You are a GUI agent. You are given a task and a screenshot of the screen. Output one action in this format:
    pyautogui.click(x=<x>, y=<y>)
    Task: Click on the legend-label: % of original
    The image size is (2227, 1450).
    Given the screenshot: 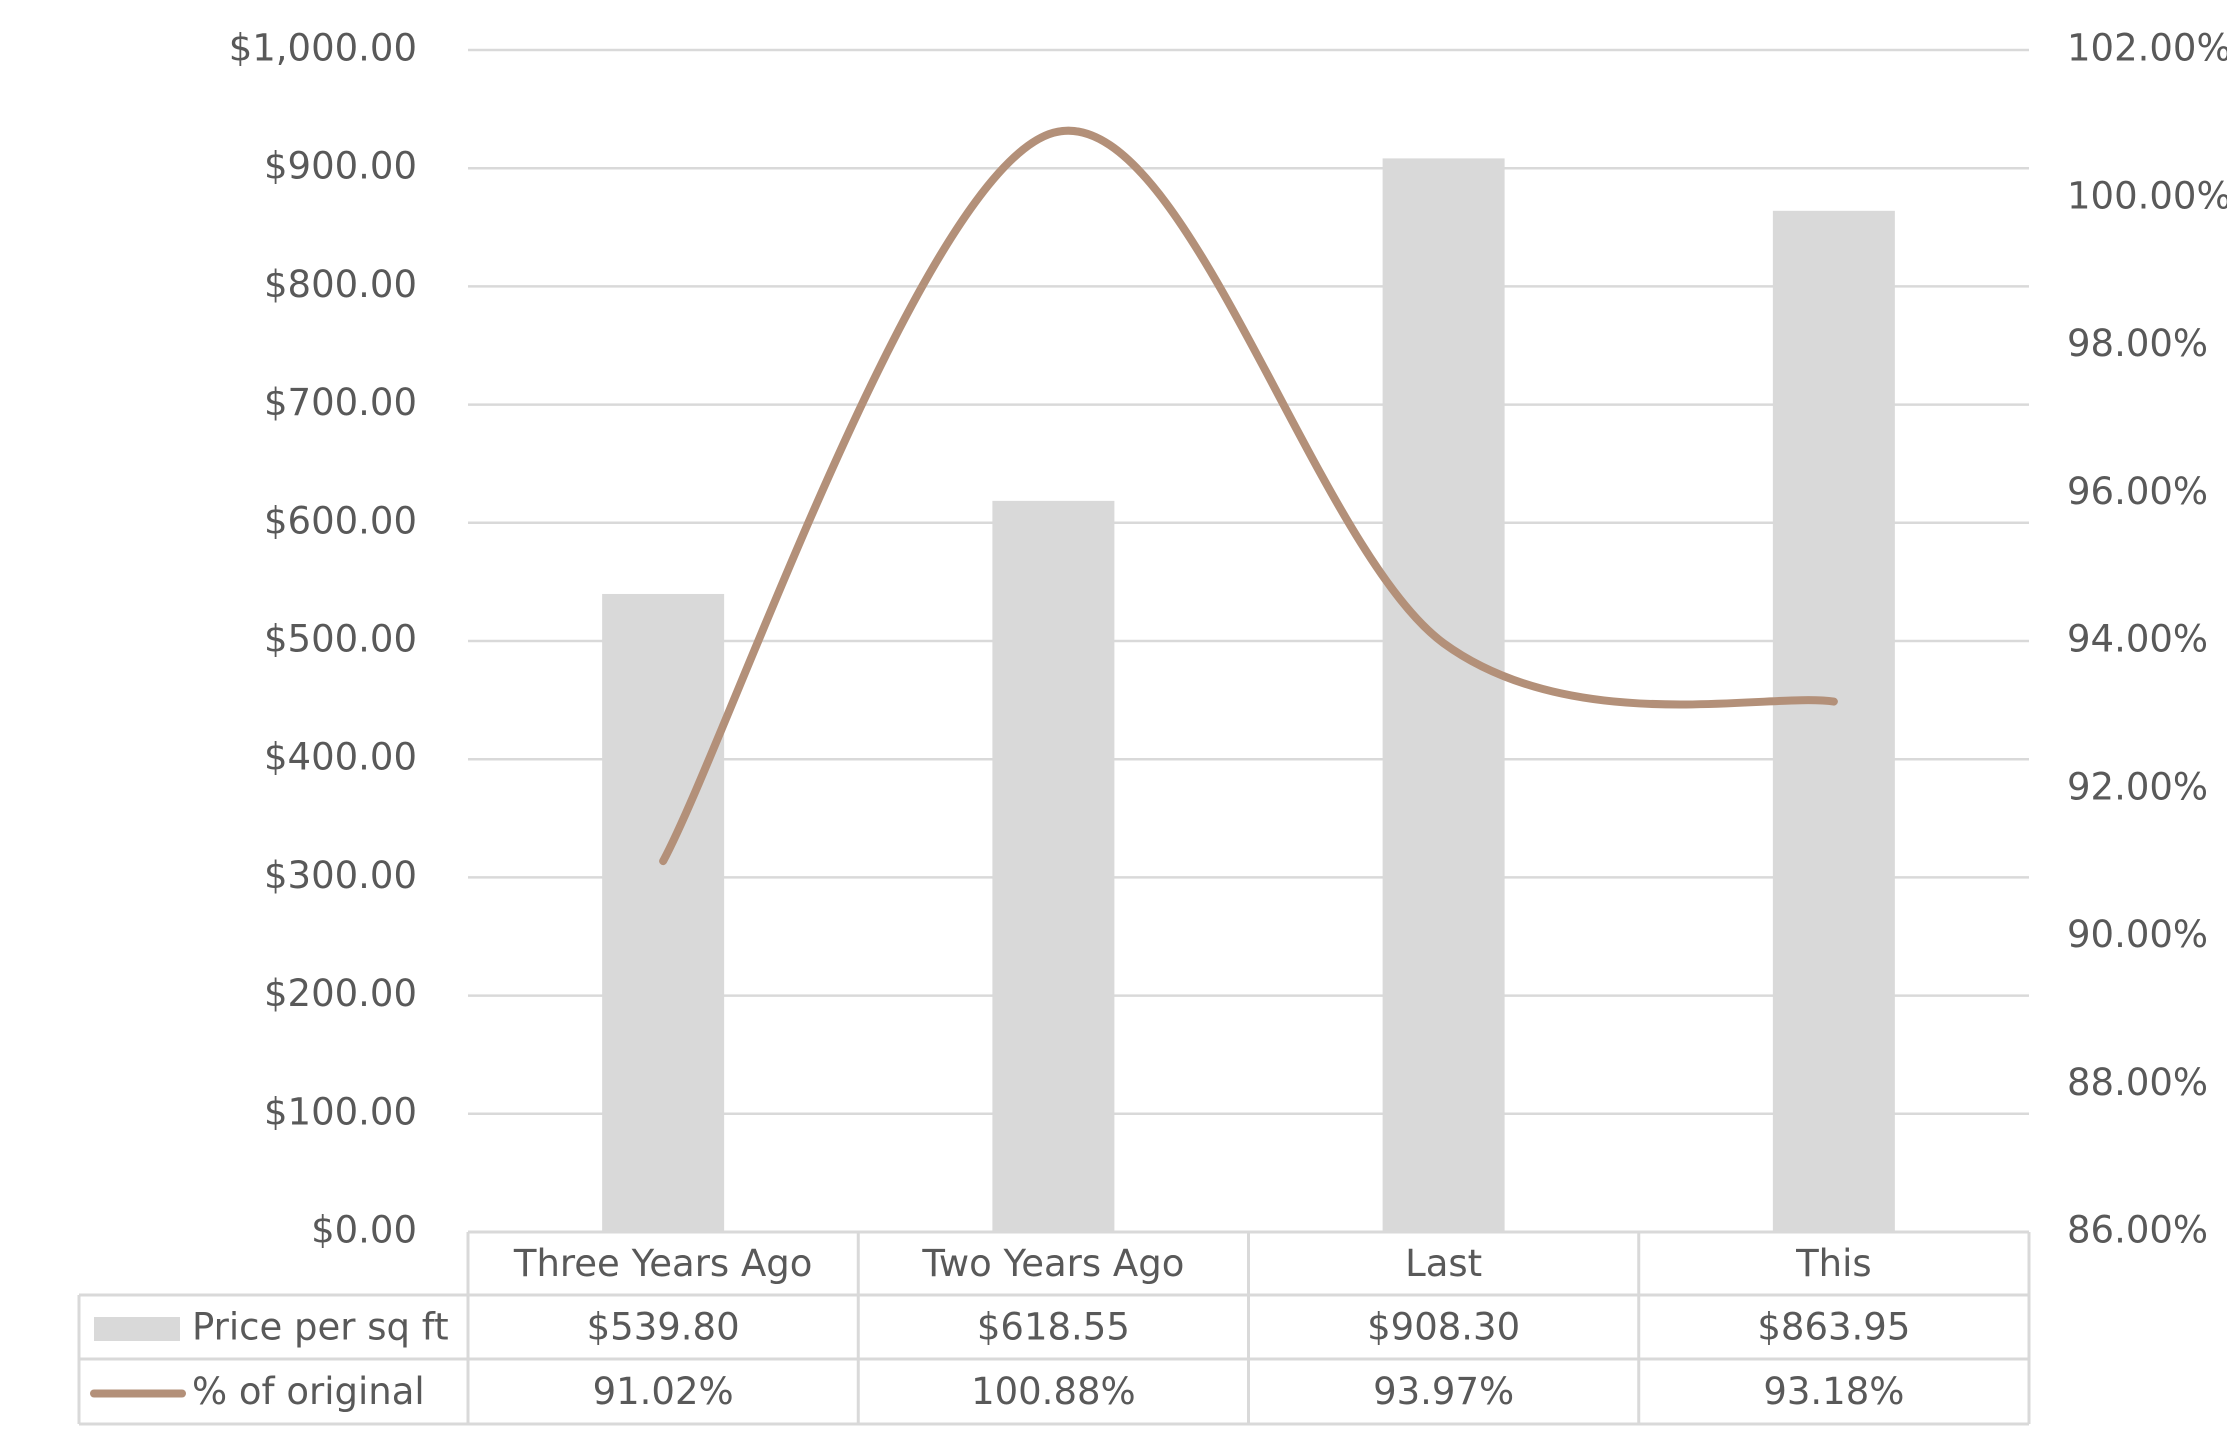 What is the action you would take?
    pyautogui.click(x=308, y=1391)
    